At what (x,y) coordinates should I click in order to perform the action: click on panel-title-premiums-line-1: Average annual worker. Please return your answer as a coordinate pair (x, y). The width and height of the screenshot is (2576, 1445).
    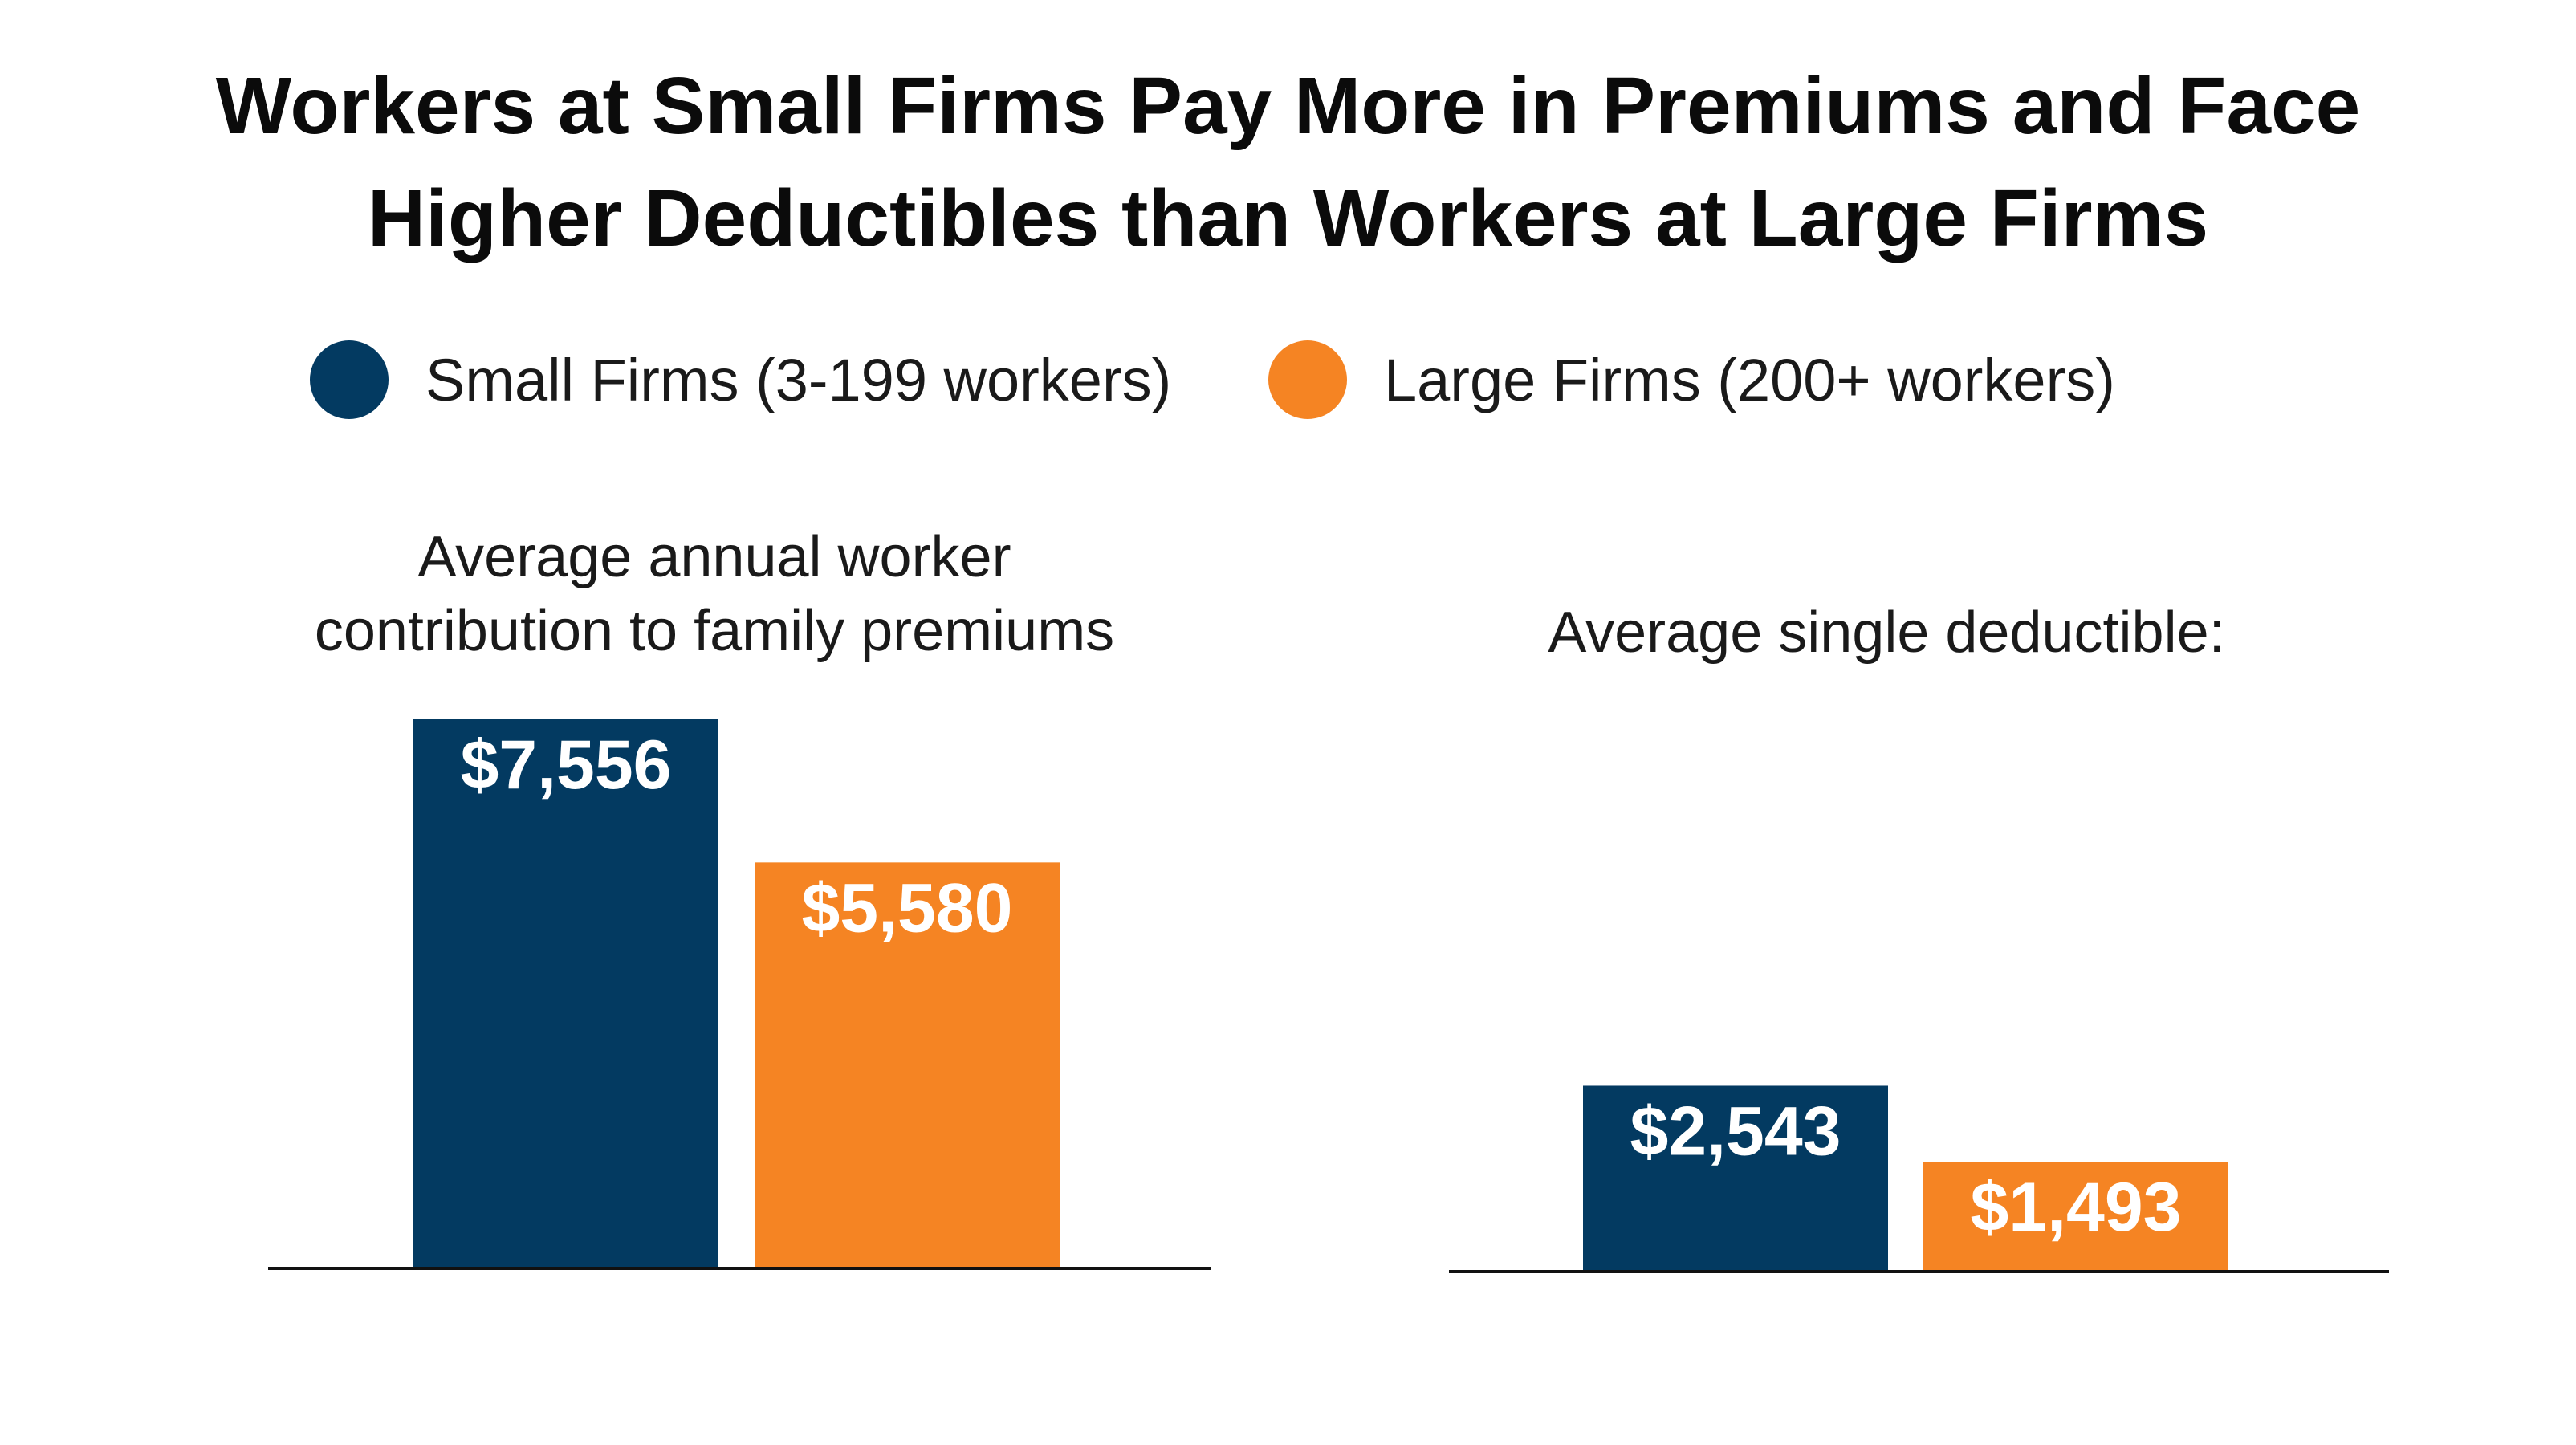
    Looking at the image, I should click on (714, 557).